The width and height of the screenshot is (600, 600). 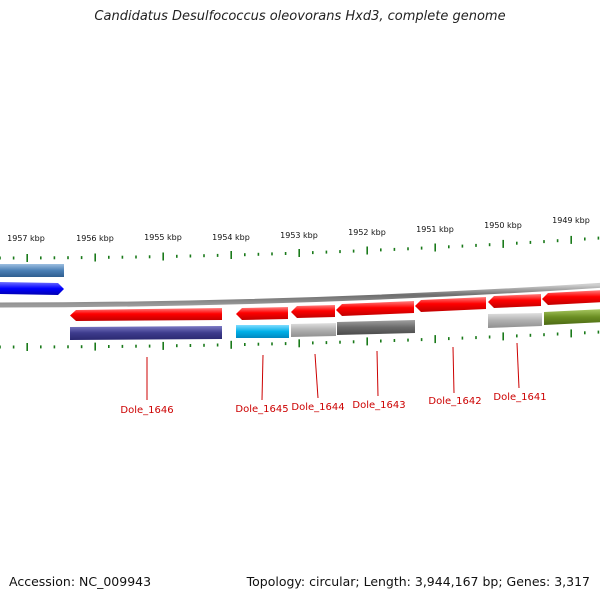 What do you see at coordinates (262, 331) in the screenshot?
I see `gene-cyan` at bounding box center [262, 331].